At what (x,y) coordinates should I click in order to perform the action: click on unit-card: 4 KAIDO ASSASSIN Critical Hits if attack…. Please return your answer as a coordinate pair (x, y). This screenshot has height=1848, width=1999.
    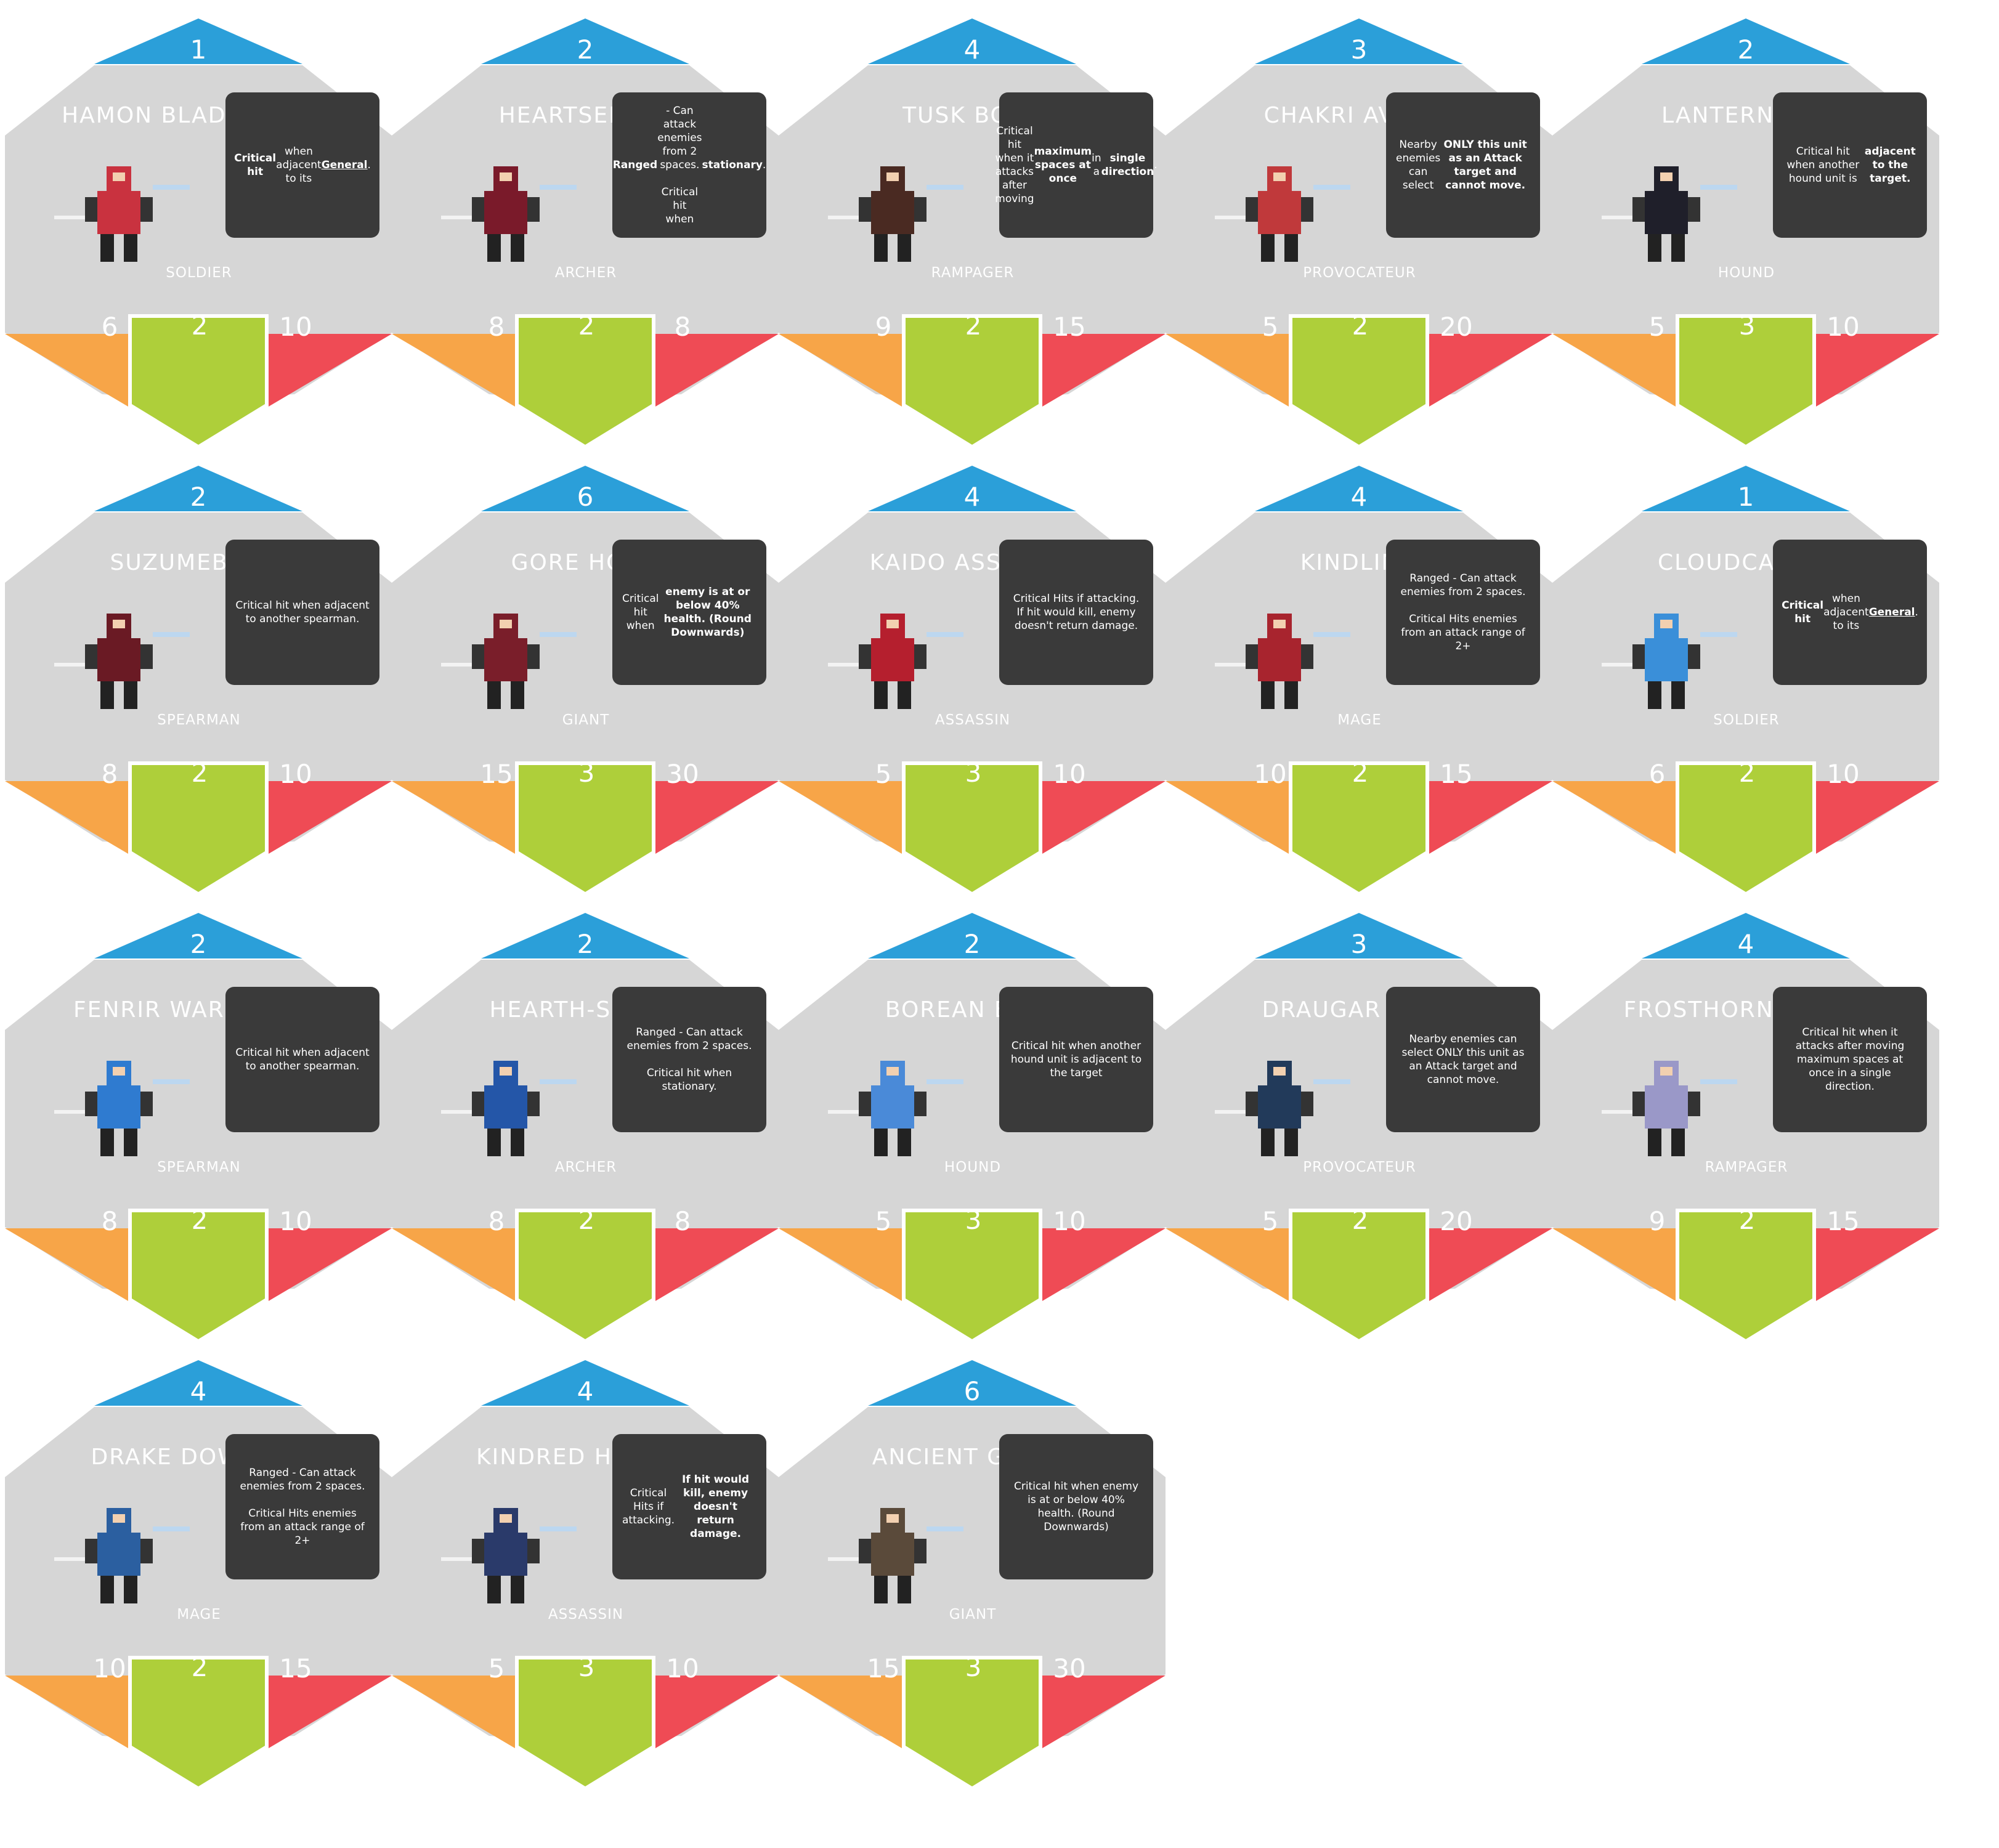
    Looking at the image, I should click on (972, 697).